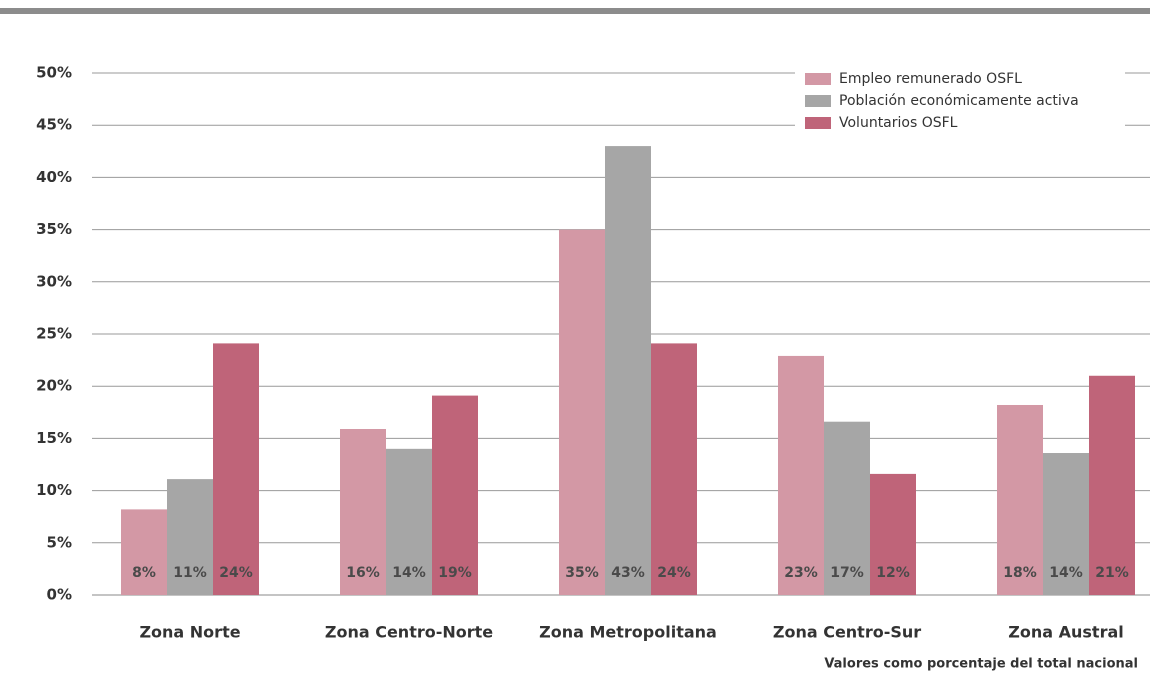  What do you see at coordinates (409, 632) in the screenshot?
I see `x-tick-label: Zona Centro-Norte` at bounding box center [409, 632].